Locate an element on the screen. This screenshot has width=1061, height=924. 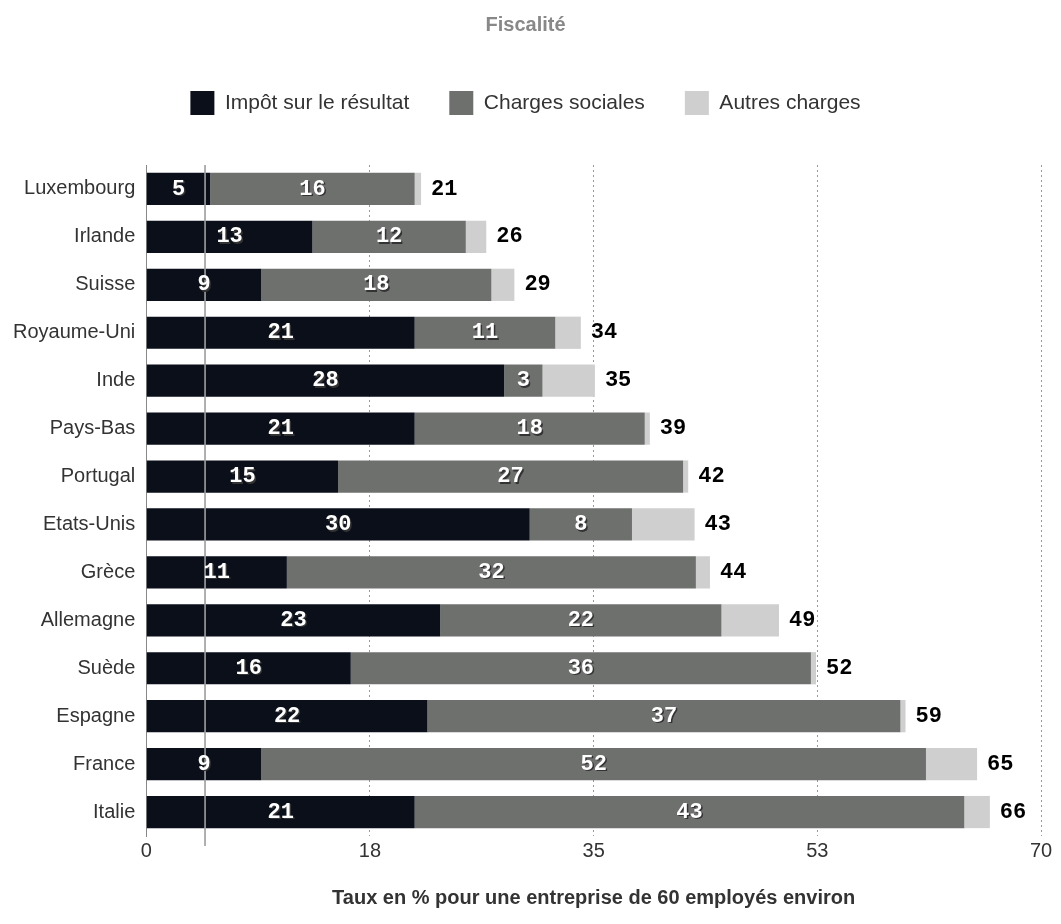
y-tick-label: Irlande is located at coordinates (105, 235).